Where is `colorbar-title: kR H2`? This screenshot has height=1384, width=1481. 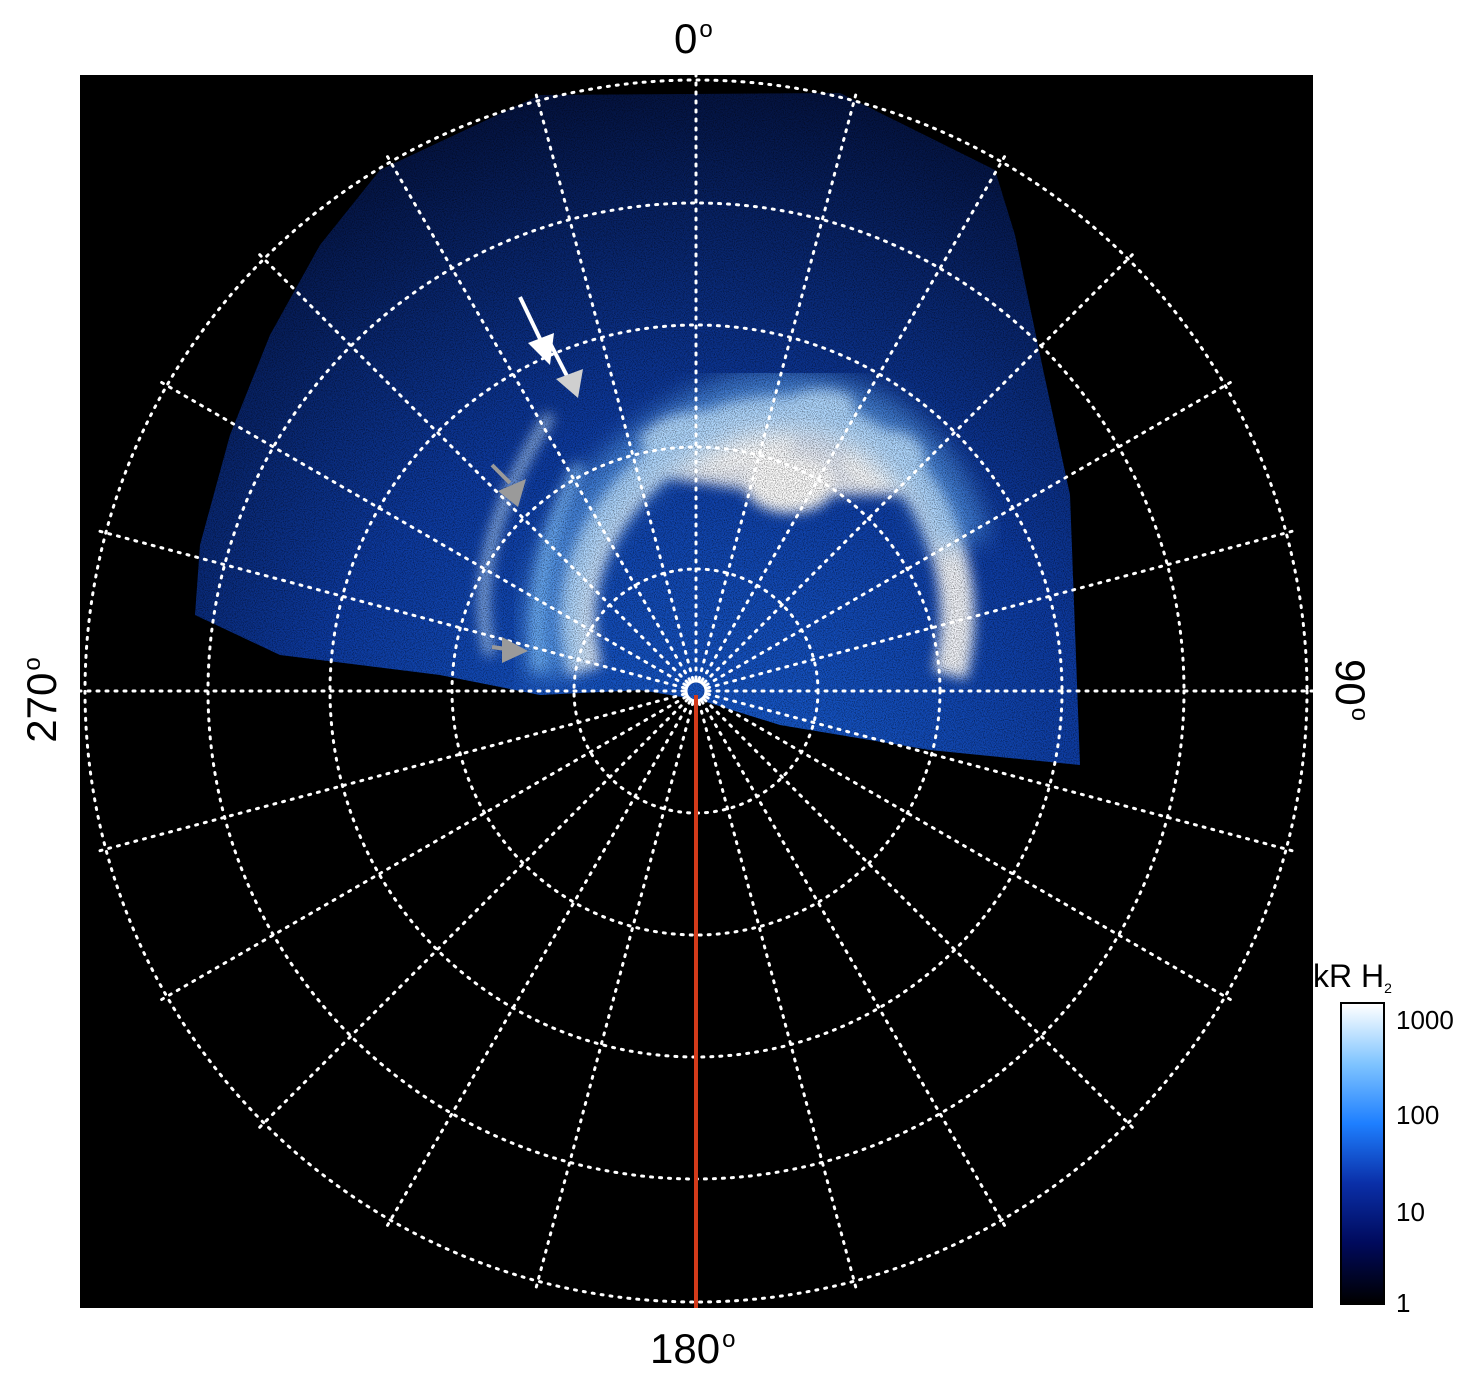 colorbar-title: kR H2 is located at coordinates (1352, 977).